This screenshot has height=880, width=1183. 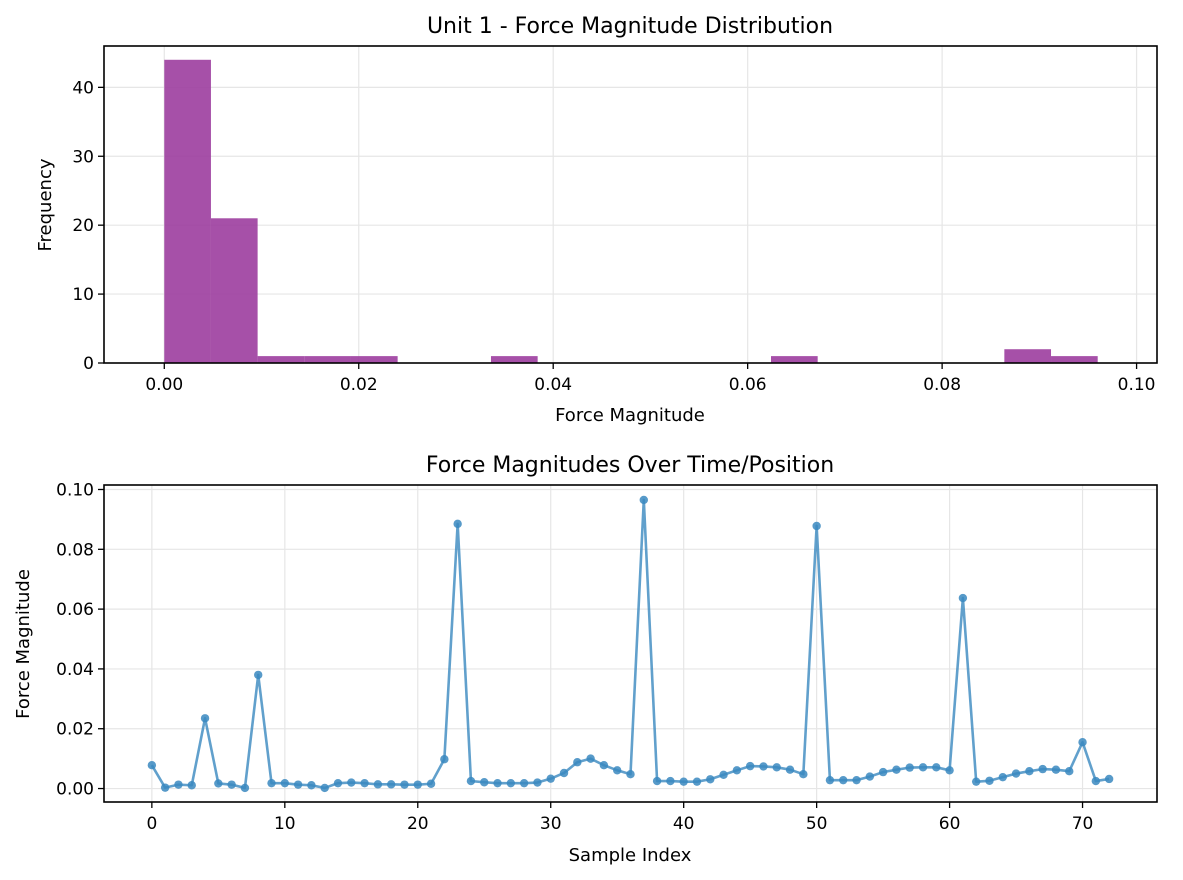 What do you see at coordinates (285, 824) in the screenshot?
I see `x-tick-label: 10` at bounding box center [285, 824].